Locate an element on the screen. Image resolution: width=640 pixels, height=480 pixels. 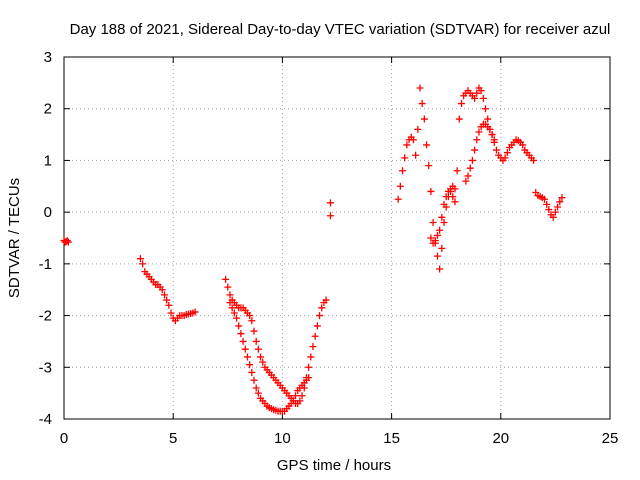
y-tick-label: -3 is located at coordinates (45, 367).